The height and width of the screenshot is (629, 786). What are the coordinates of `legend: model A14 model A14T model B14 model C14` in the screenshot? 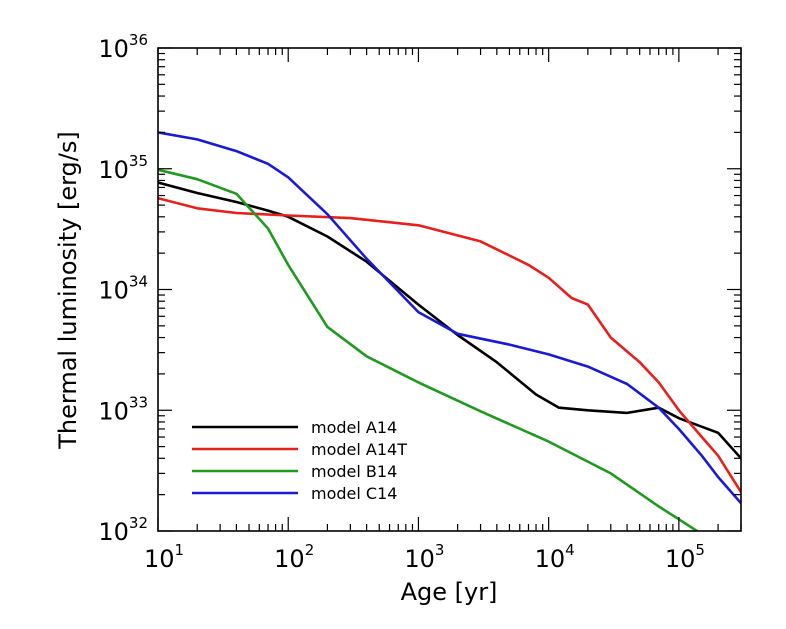 It's located at (299, 460).